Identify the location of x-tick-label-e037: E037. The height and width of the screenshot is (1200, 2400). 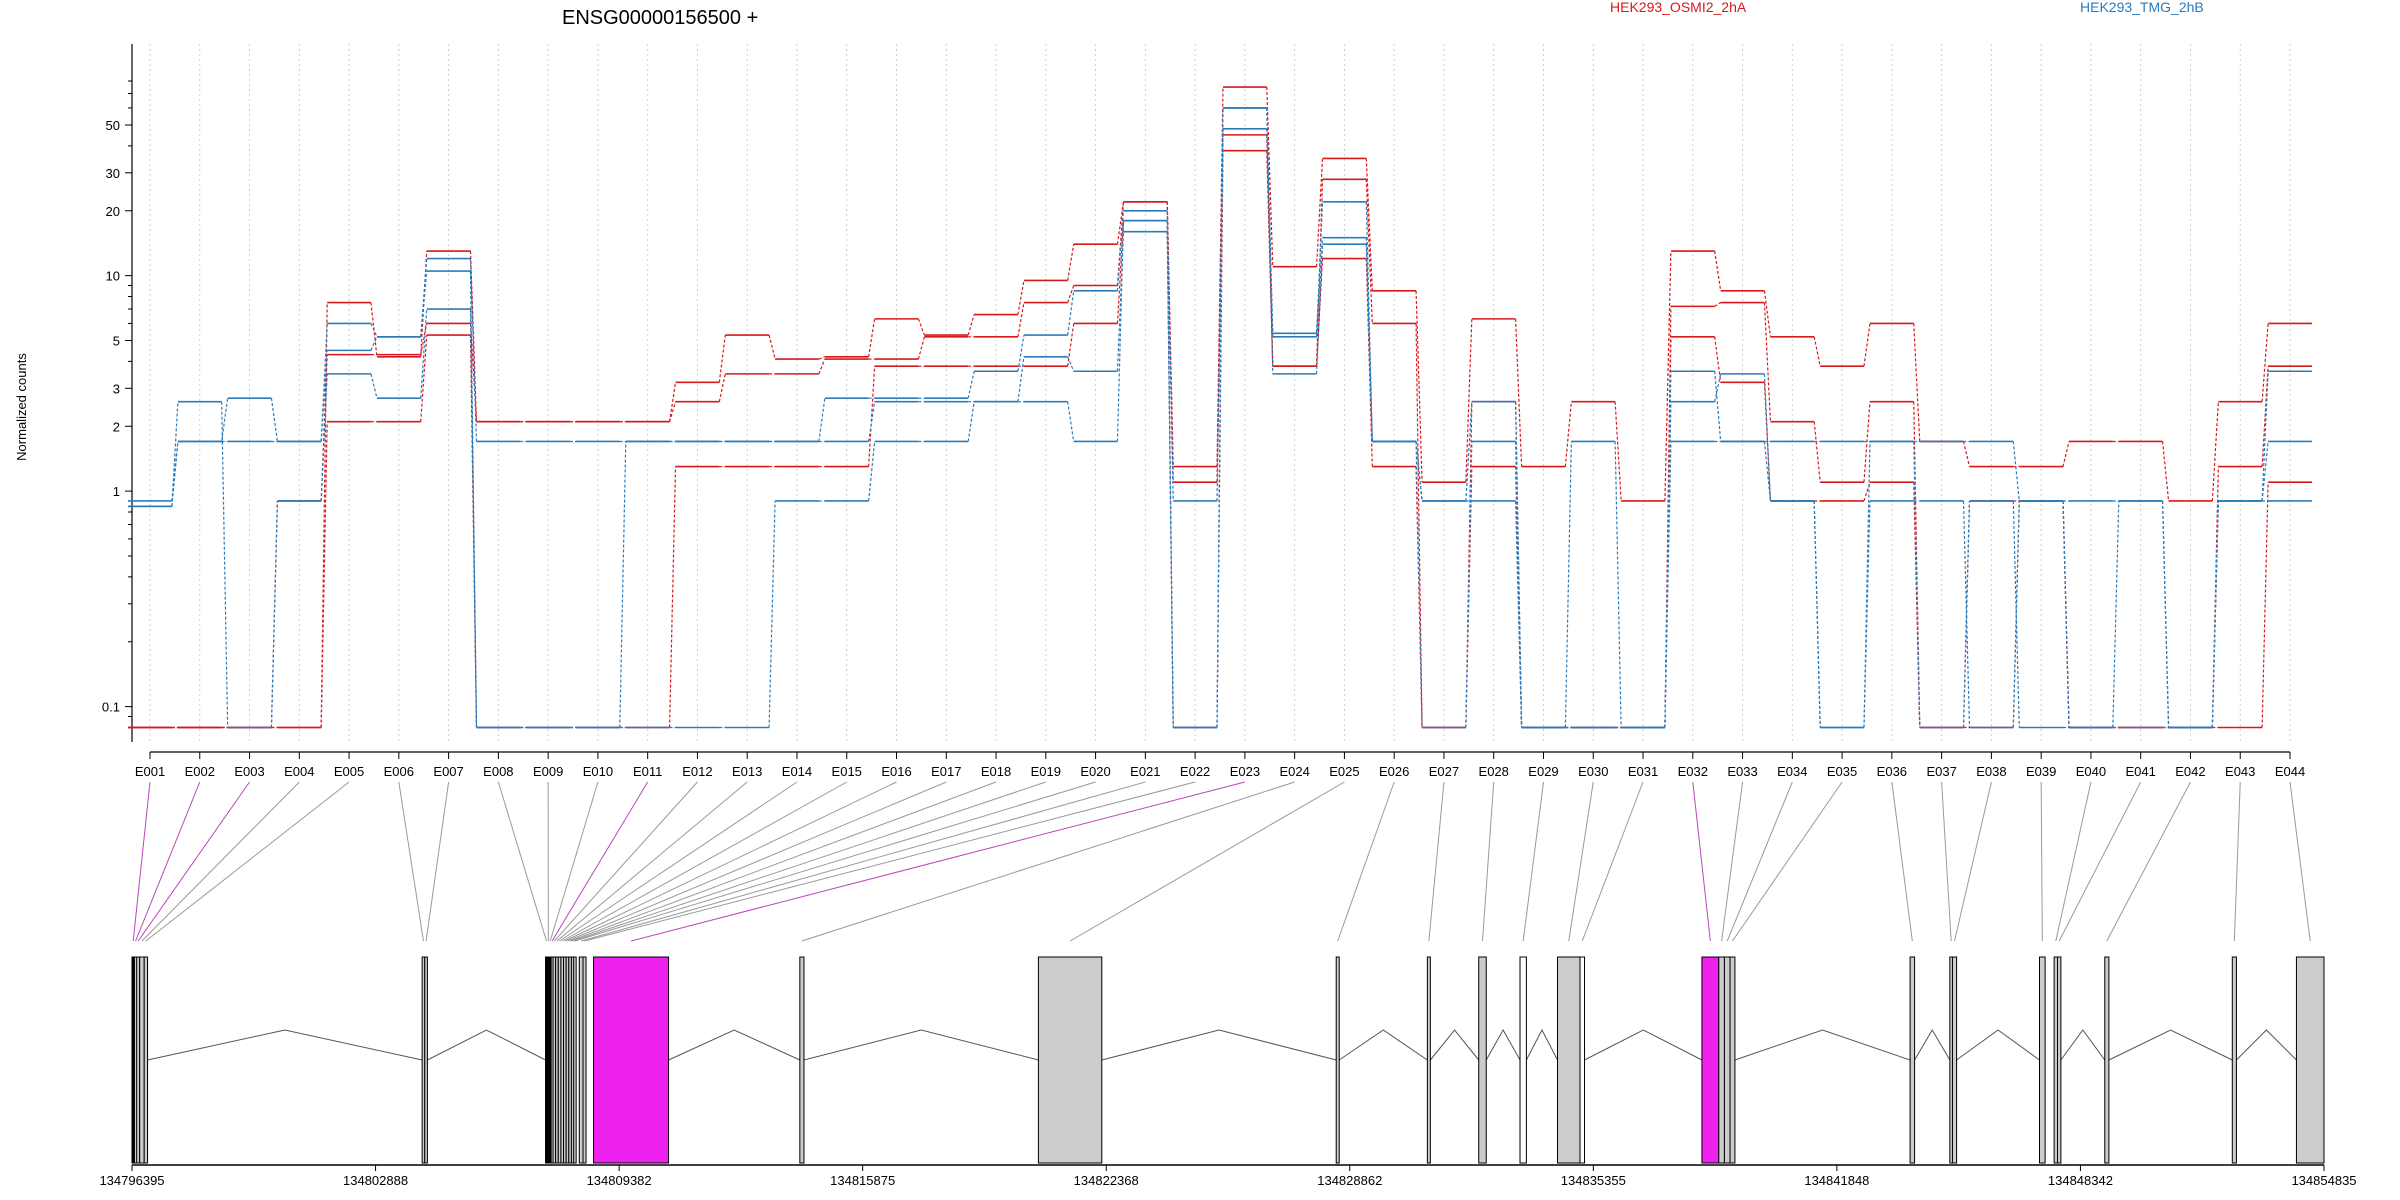
(1941, 771).